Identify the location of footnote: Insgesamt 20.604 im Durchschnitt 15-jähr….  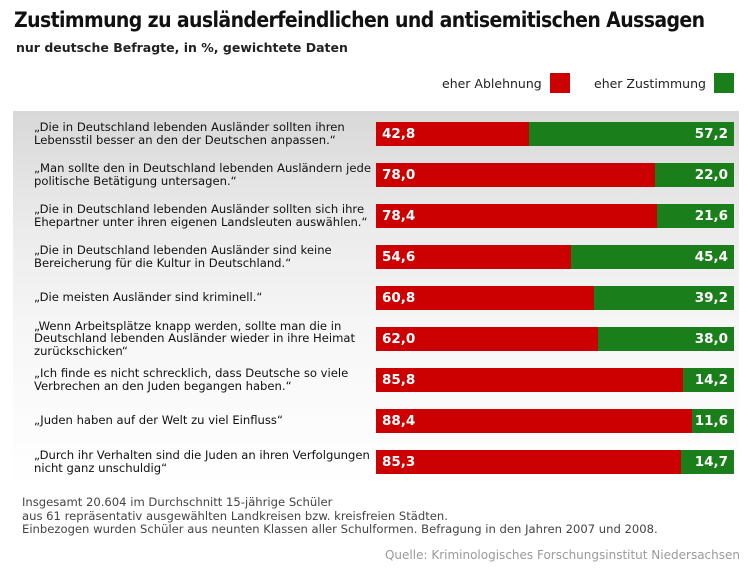
(340, 516).